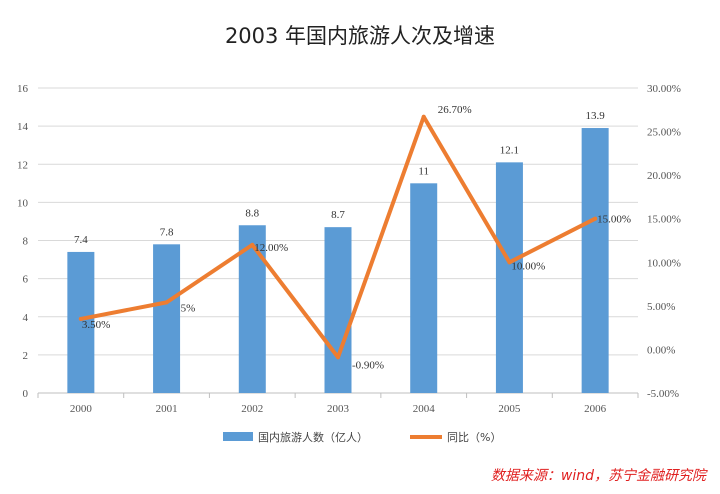 The width and height of the screenshot is (720, 494). Describe the element at coordinates (252, 409) in the screenshot. I see `x-tick-label: 2002` at that location.